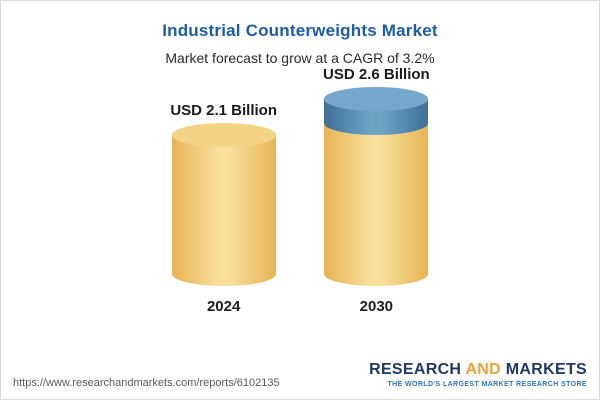  Describe the element at coordinates (223, 135) in the screenshot. I see `cylinder-top-2024` at that location.